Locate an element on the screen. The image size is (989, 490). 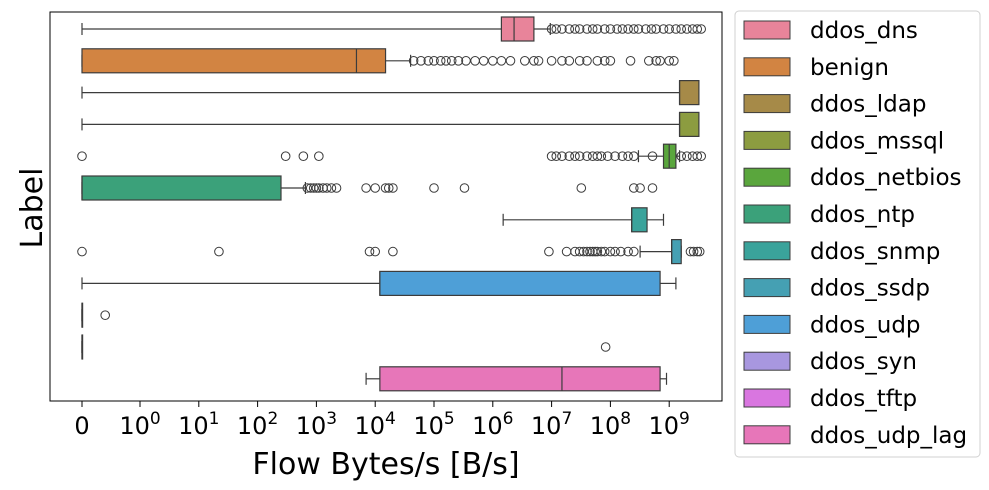
x-tick-label: 108 is located at coordinates (610, 424).